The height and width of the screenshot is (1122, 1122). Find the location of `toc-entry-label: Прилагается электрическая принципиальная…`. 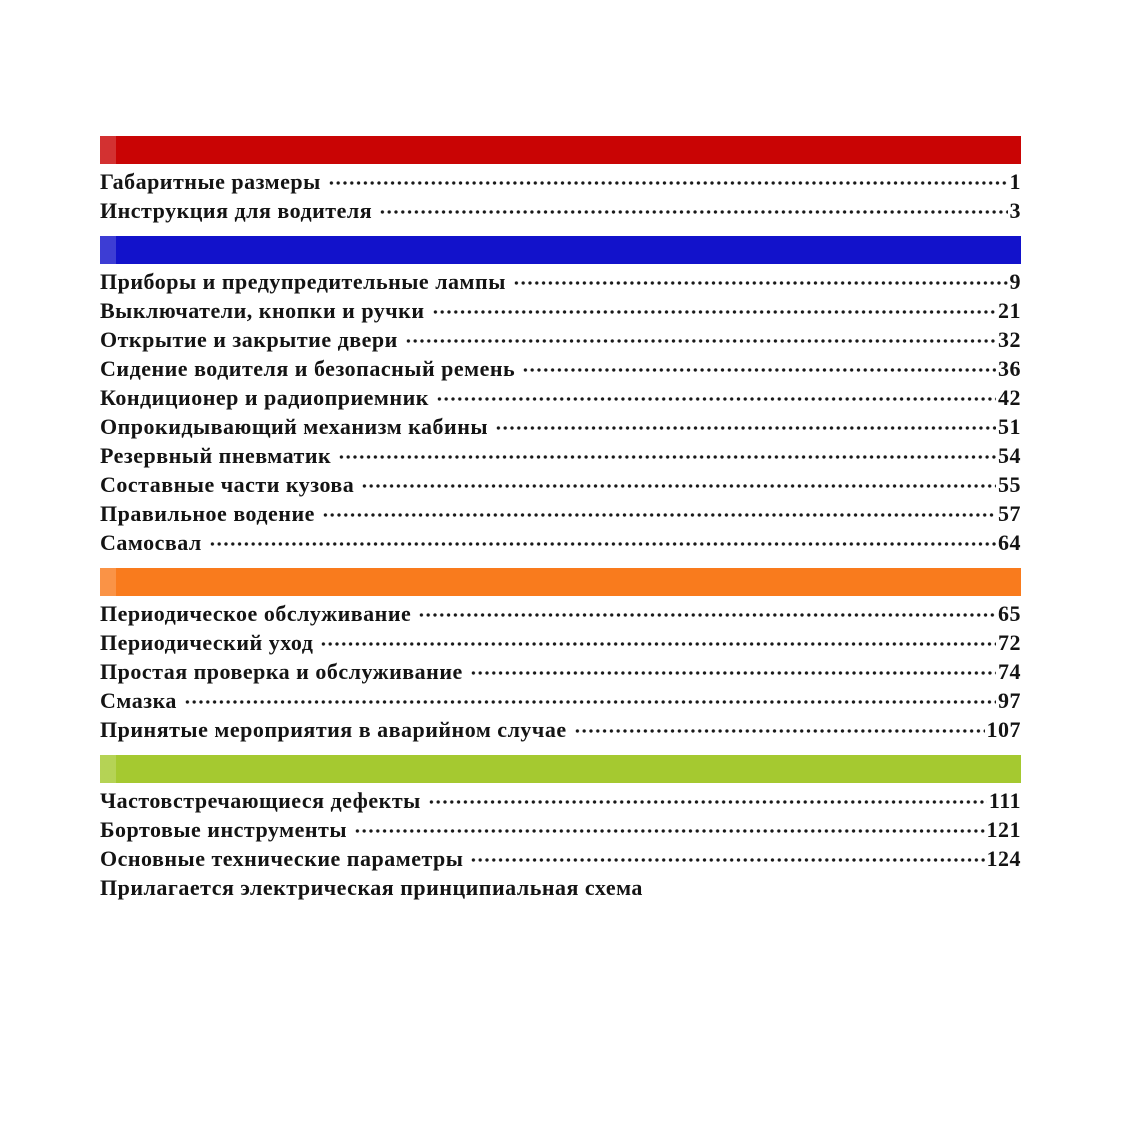

toc-entry-label: Прилагается электрическая принципиальная… is located at coordinates (371, 887).